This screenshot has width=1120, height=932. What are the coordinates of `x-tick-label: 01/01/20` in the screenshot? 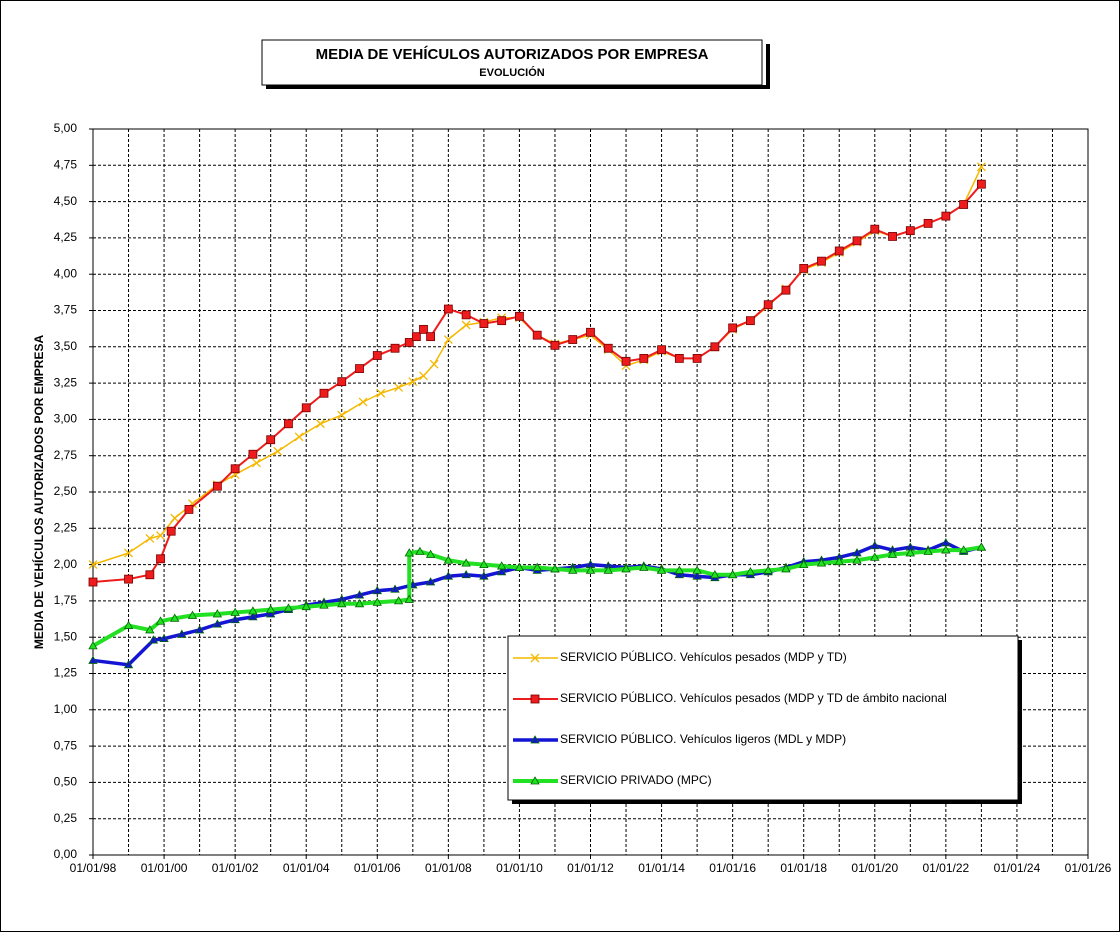 It's located at (874, 868).